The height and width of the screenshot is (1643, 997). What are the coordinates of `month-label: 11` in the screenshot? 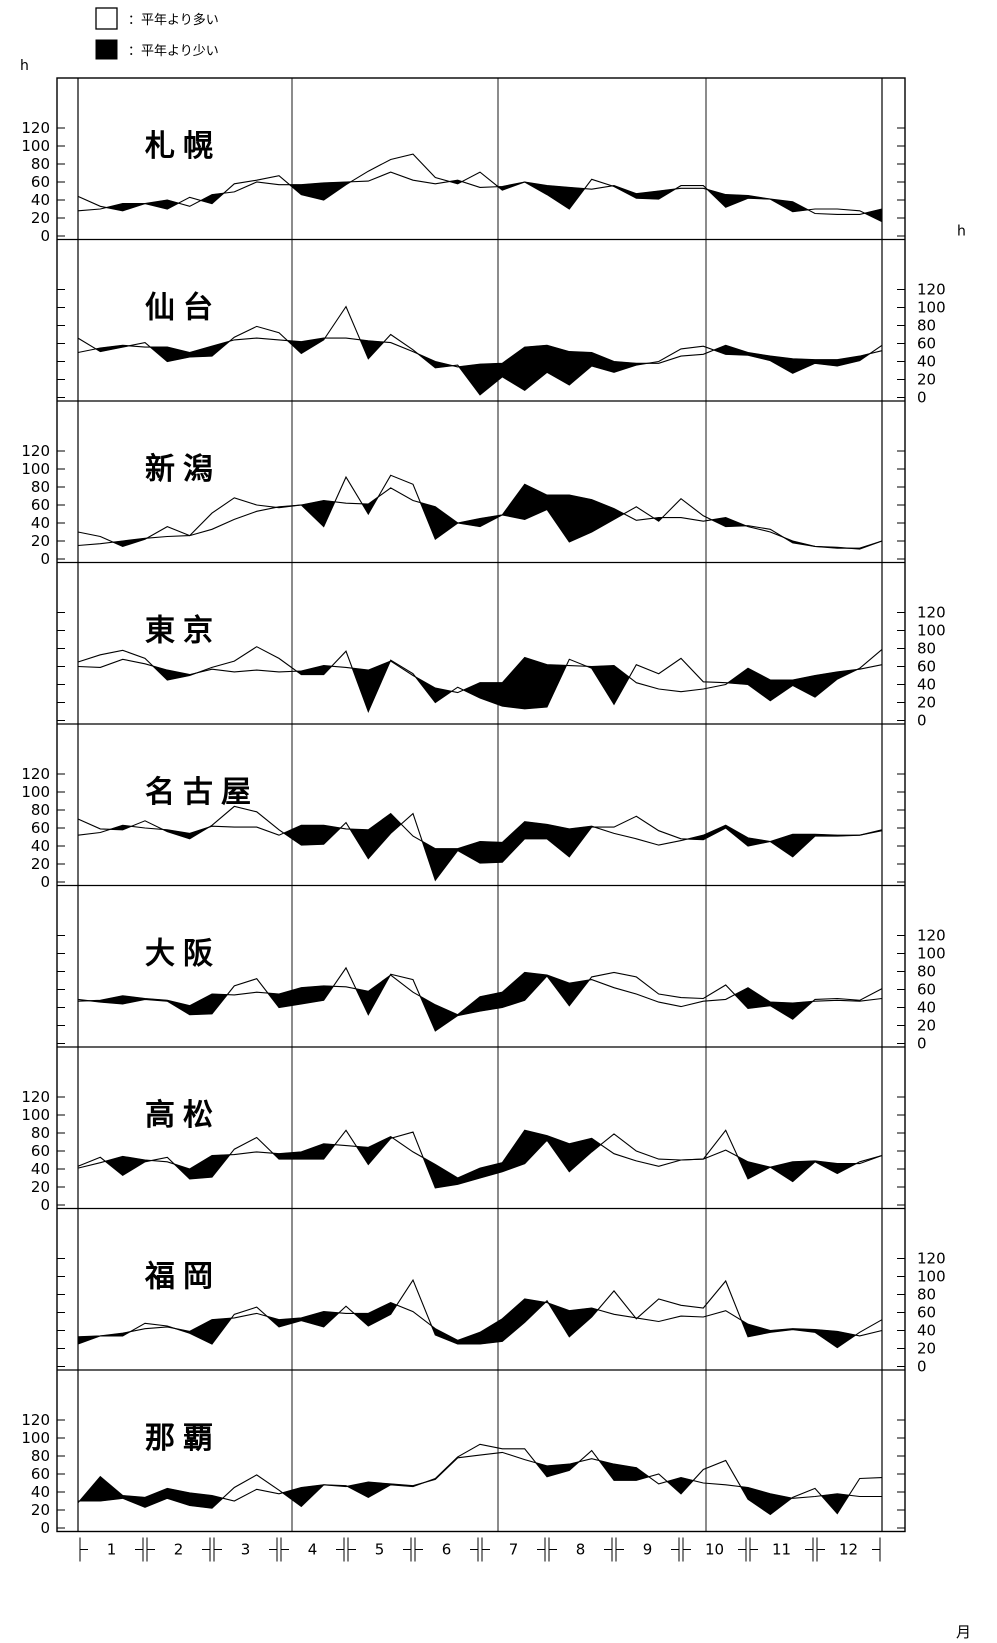 It's located at (781, 1550).